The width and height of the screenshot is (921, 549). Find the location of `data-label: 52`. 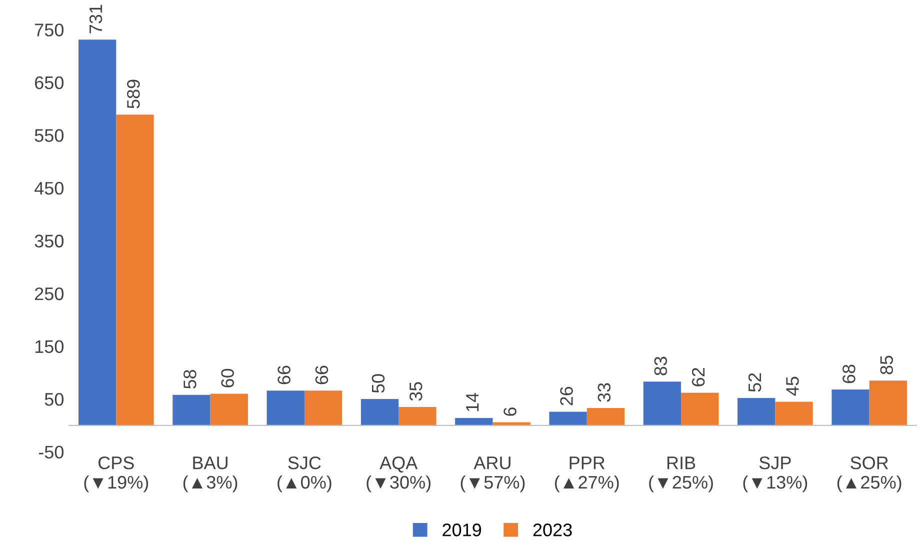

data-label: 52 is located at coordinates (755, 382).